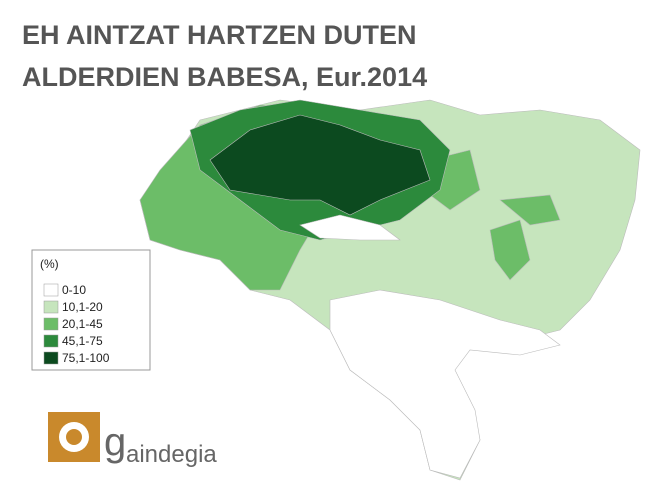 The height and width of the screenshot is (497, 650). Describe the element at coordinates (49, 264) in the screenshot. I see `legend-title: (%)` at that location.